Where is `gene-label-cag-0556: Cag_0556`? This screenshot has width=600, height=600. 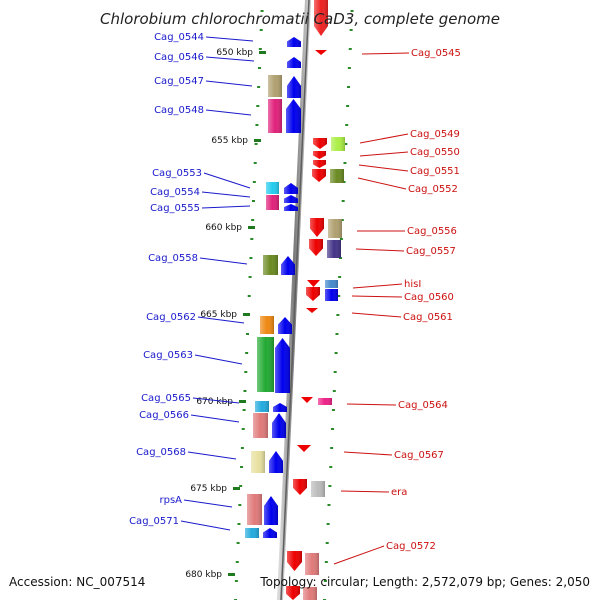
gene-label-cag-0556: Cag_0556 is located at coordinates (432, 231).